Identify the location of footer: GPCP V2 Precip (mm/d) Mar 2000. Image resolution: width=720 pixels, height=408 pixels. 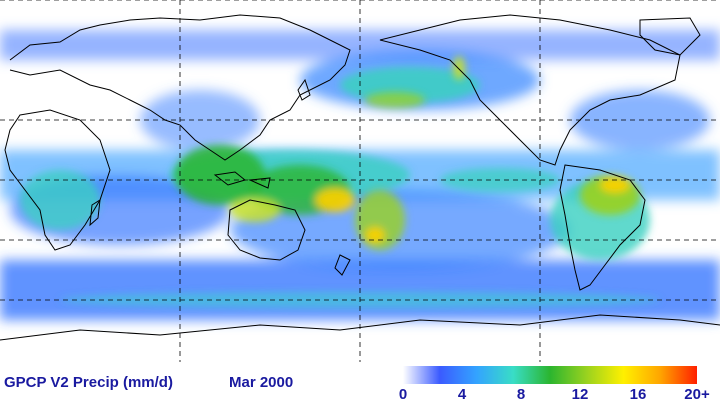
(360, 385).